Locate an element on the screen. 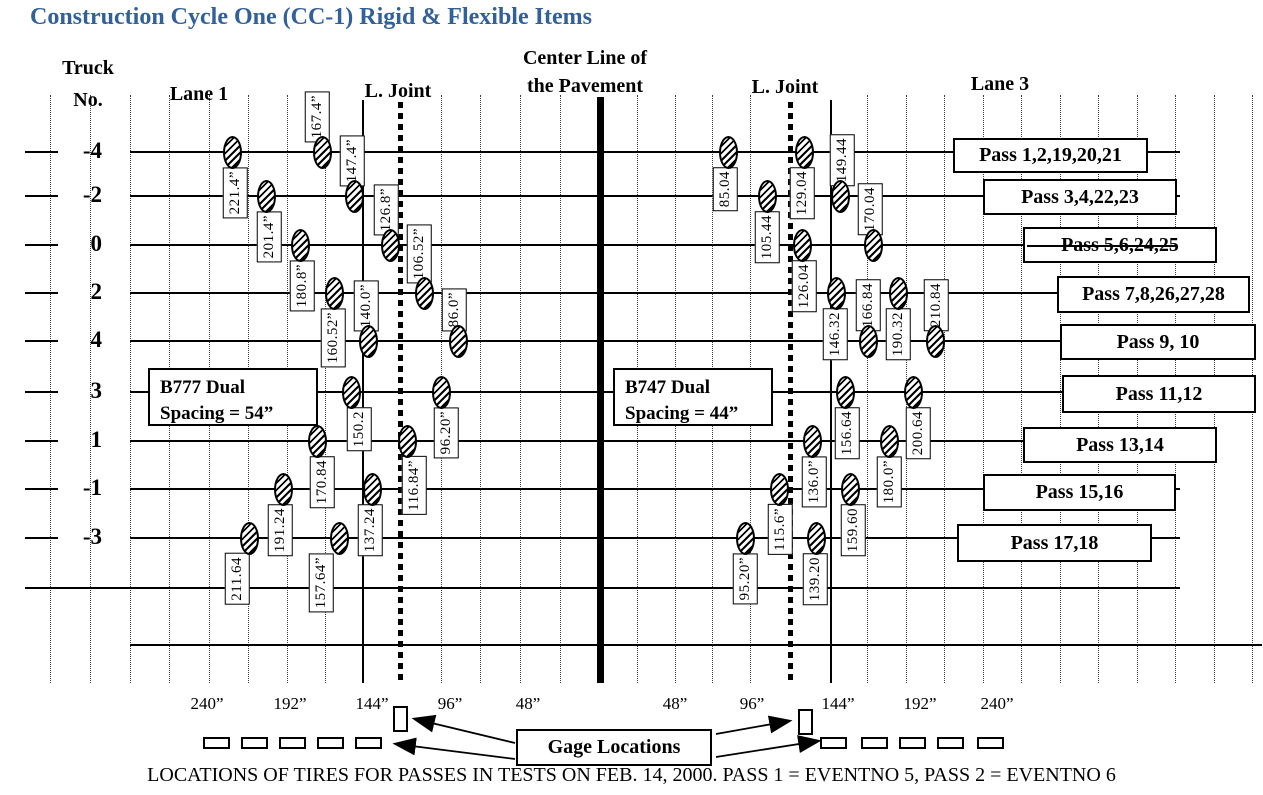 The image size is (1263, 795). tire-distance-label: 166.84 is located at coordinates (868, 304).